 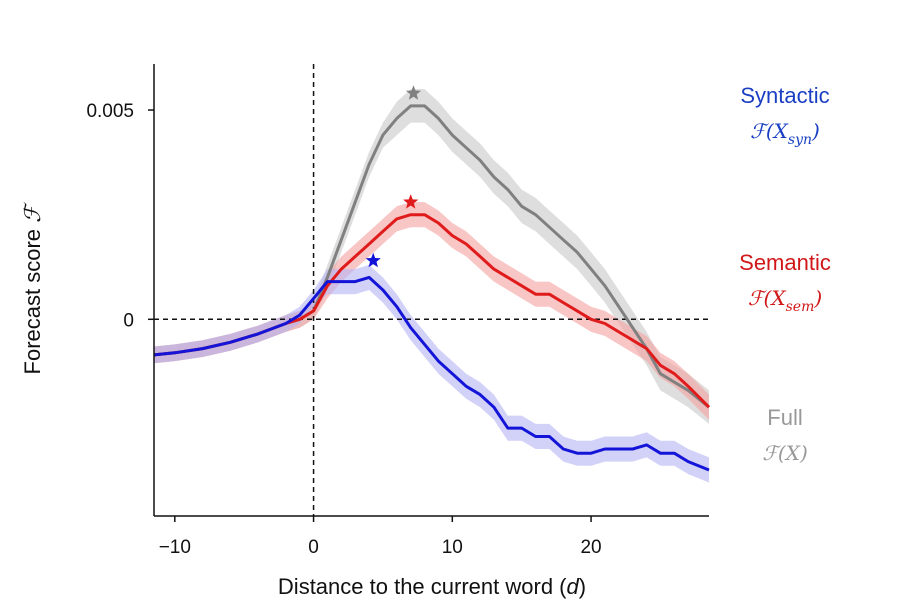 What do you see at coordinates (590, 547) in the screenshot?
I see `x-tick-label: 20` at bounding box center [590, 547].